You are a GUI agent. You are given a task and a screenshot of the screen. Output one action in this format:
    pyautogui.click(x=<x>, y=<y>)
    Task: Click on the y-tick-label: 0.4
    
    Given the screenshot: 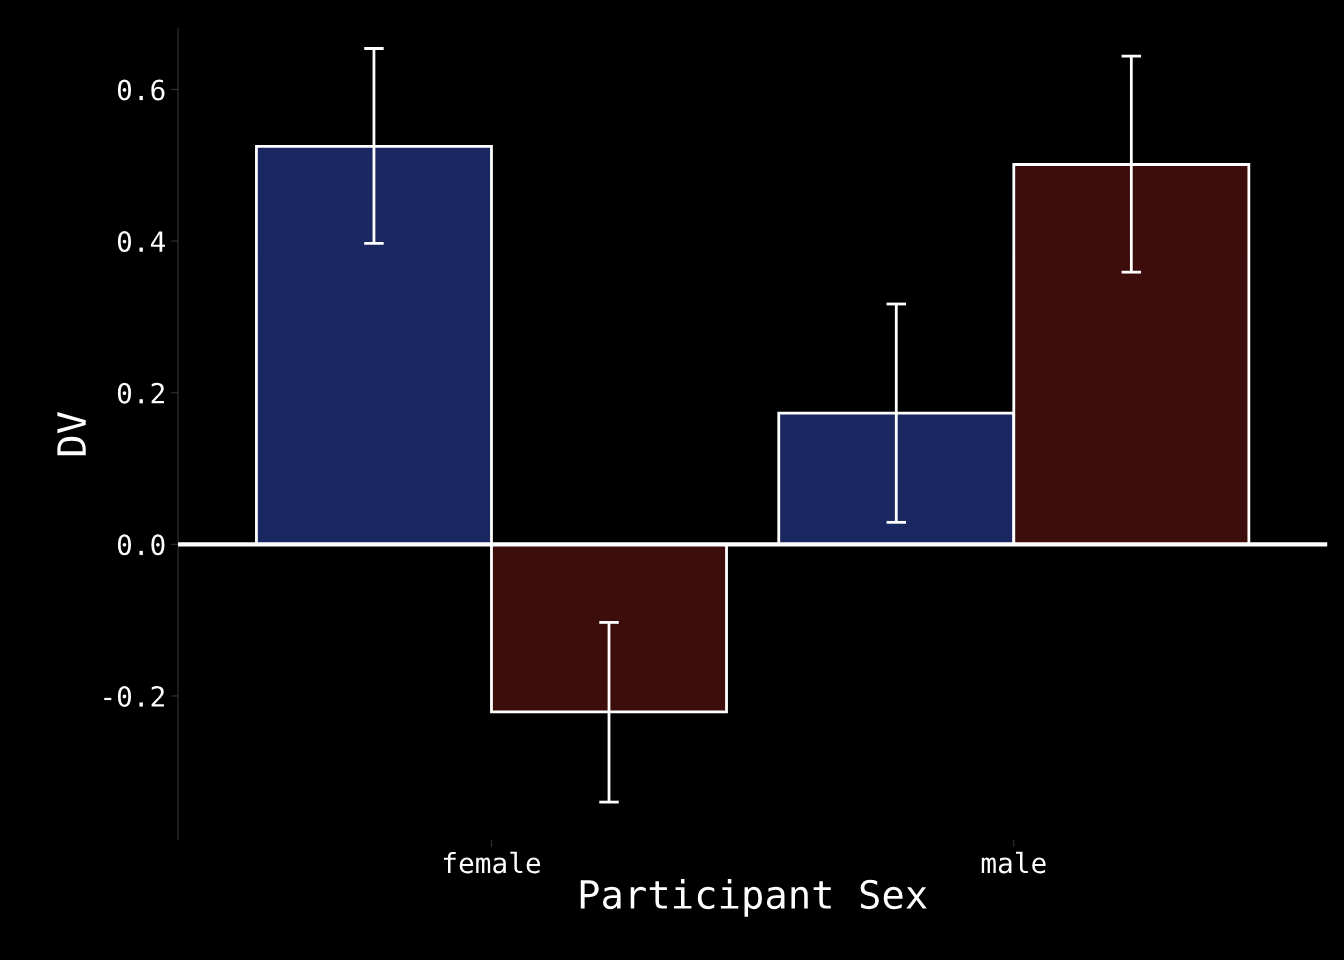 What is the action you would take?
    pyautogui.click(x=141, y=242)
    